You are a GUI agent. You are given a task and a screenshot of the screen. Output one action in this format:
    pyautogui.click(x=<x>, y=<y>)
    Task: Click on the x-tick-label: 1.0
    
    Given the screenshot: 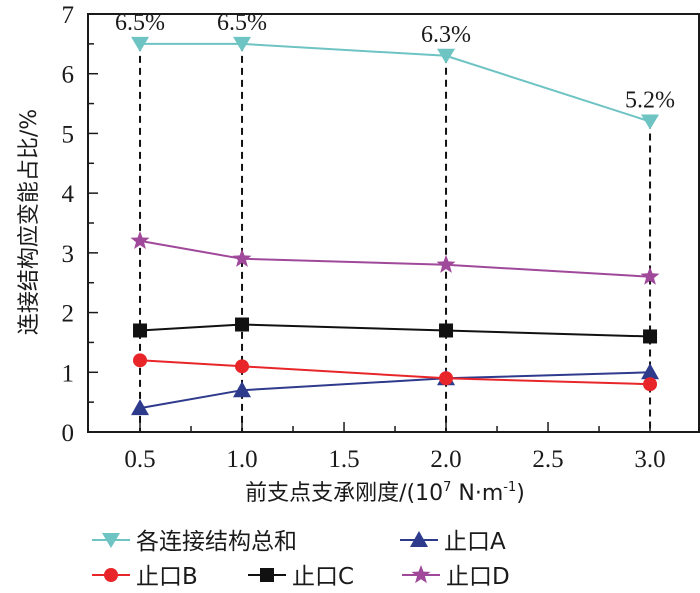 What is the action you would take?
    pyautogui.click(x=241, y=459)
    